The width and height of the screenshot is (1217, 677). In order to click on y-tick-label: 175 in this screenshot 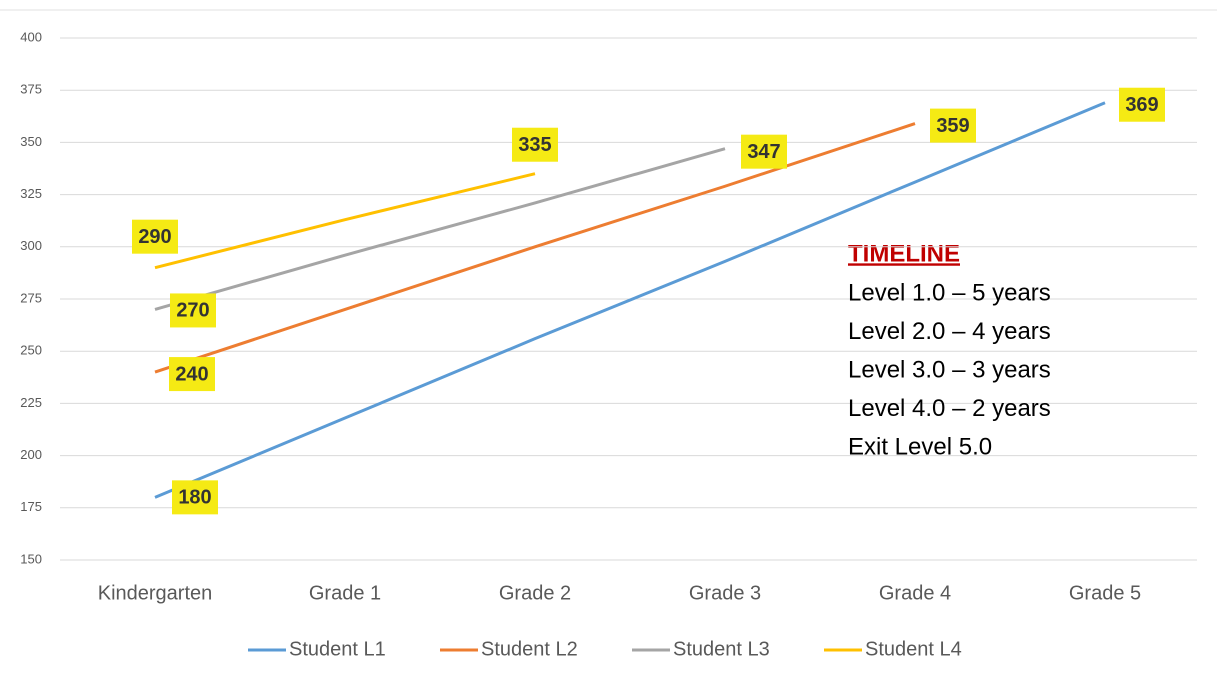, I will do `click(31, 506)`.